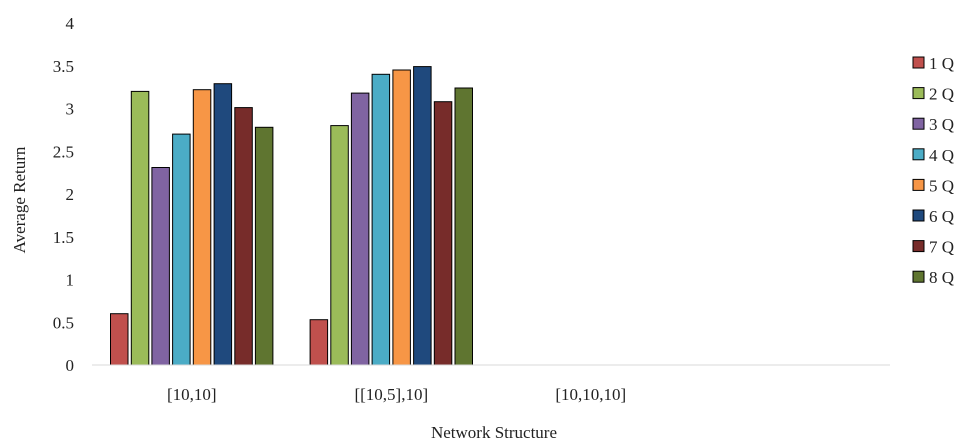 The image size is (973, 444). Describe the element at coordinates (70, 194) in the screenshot. I see `y-tick-label: 2` at that location.